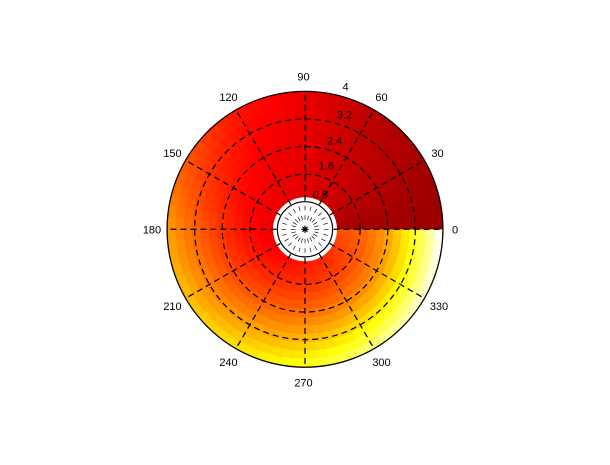  What do you see at coordinates (334, 142) in the screenshot?
I see `svg-text: 2.4` at bounding box center [334, 142].